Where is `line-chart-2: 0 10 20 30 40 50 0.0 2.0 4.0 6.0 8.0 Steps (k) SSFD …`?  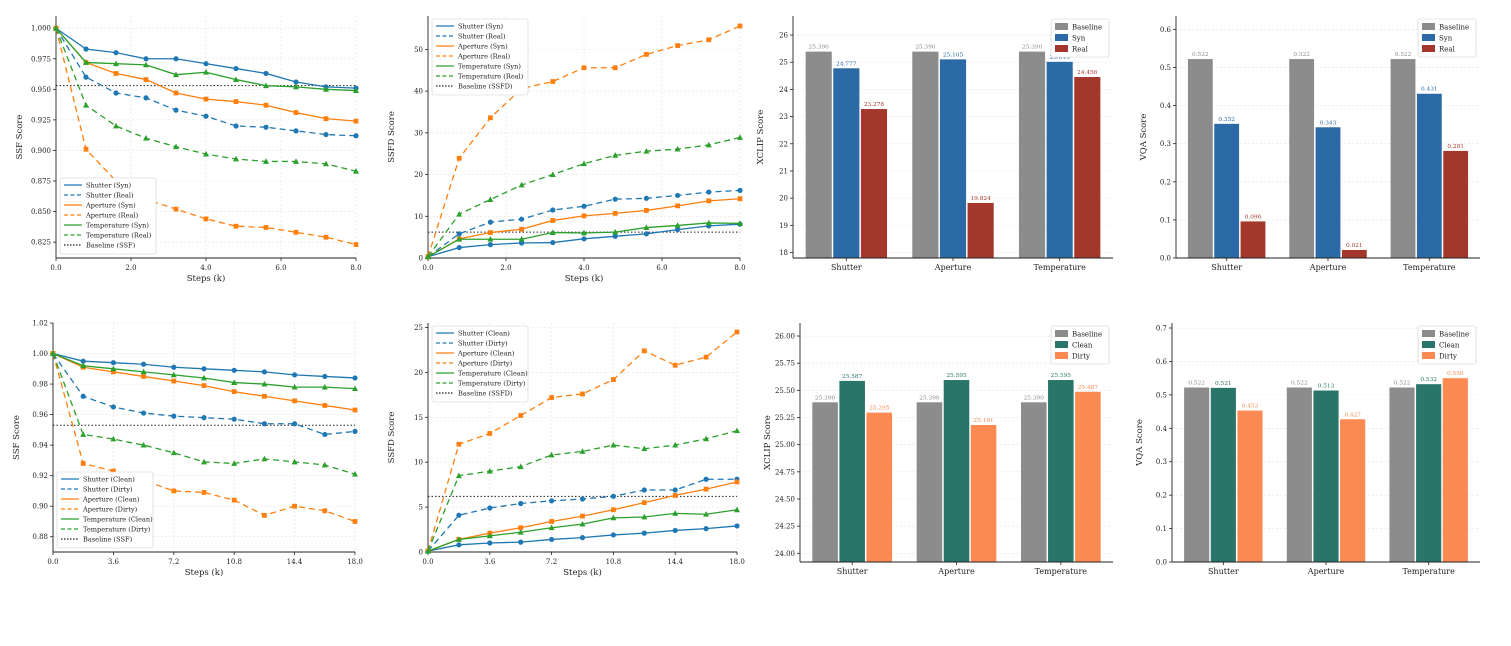 line-chart-2: 0 10 20 30 40 50 0.0 2.0 4.0 6.0 8.0 Steps (k) SSFD … is located at coordinates (566, 150).